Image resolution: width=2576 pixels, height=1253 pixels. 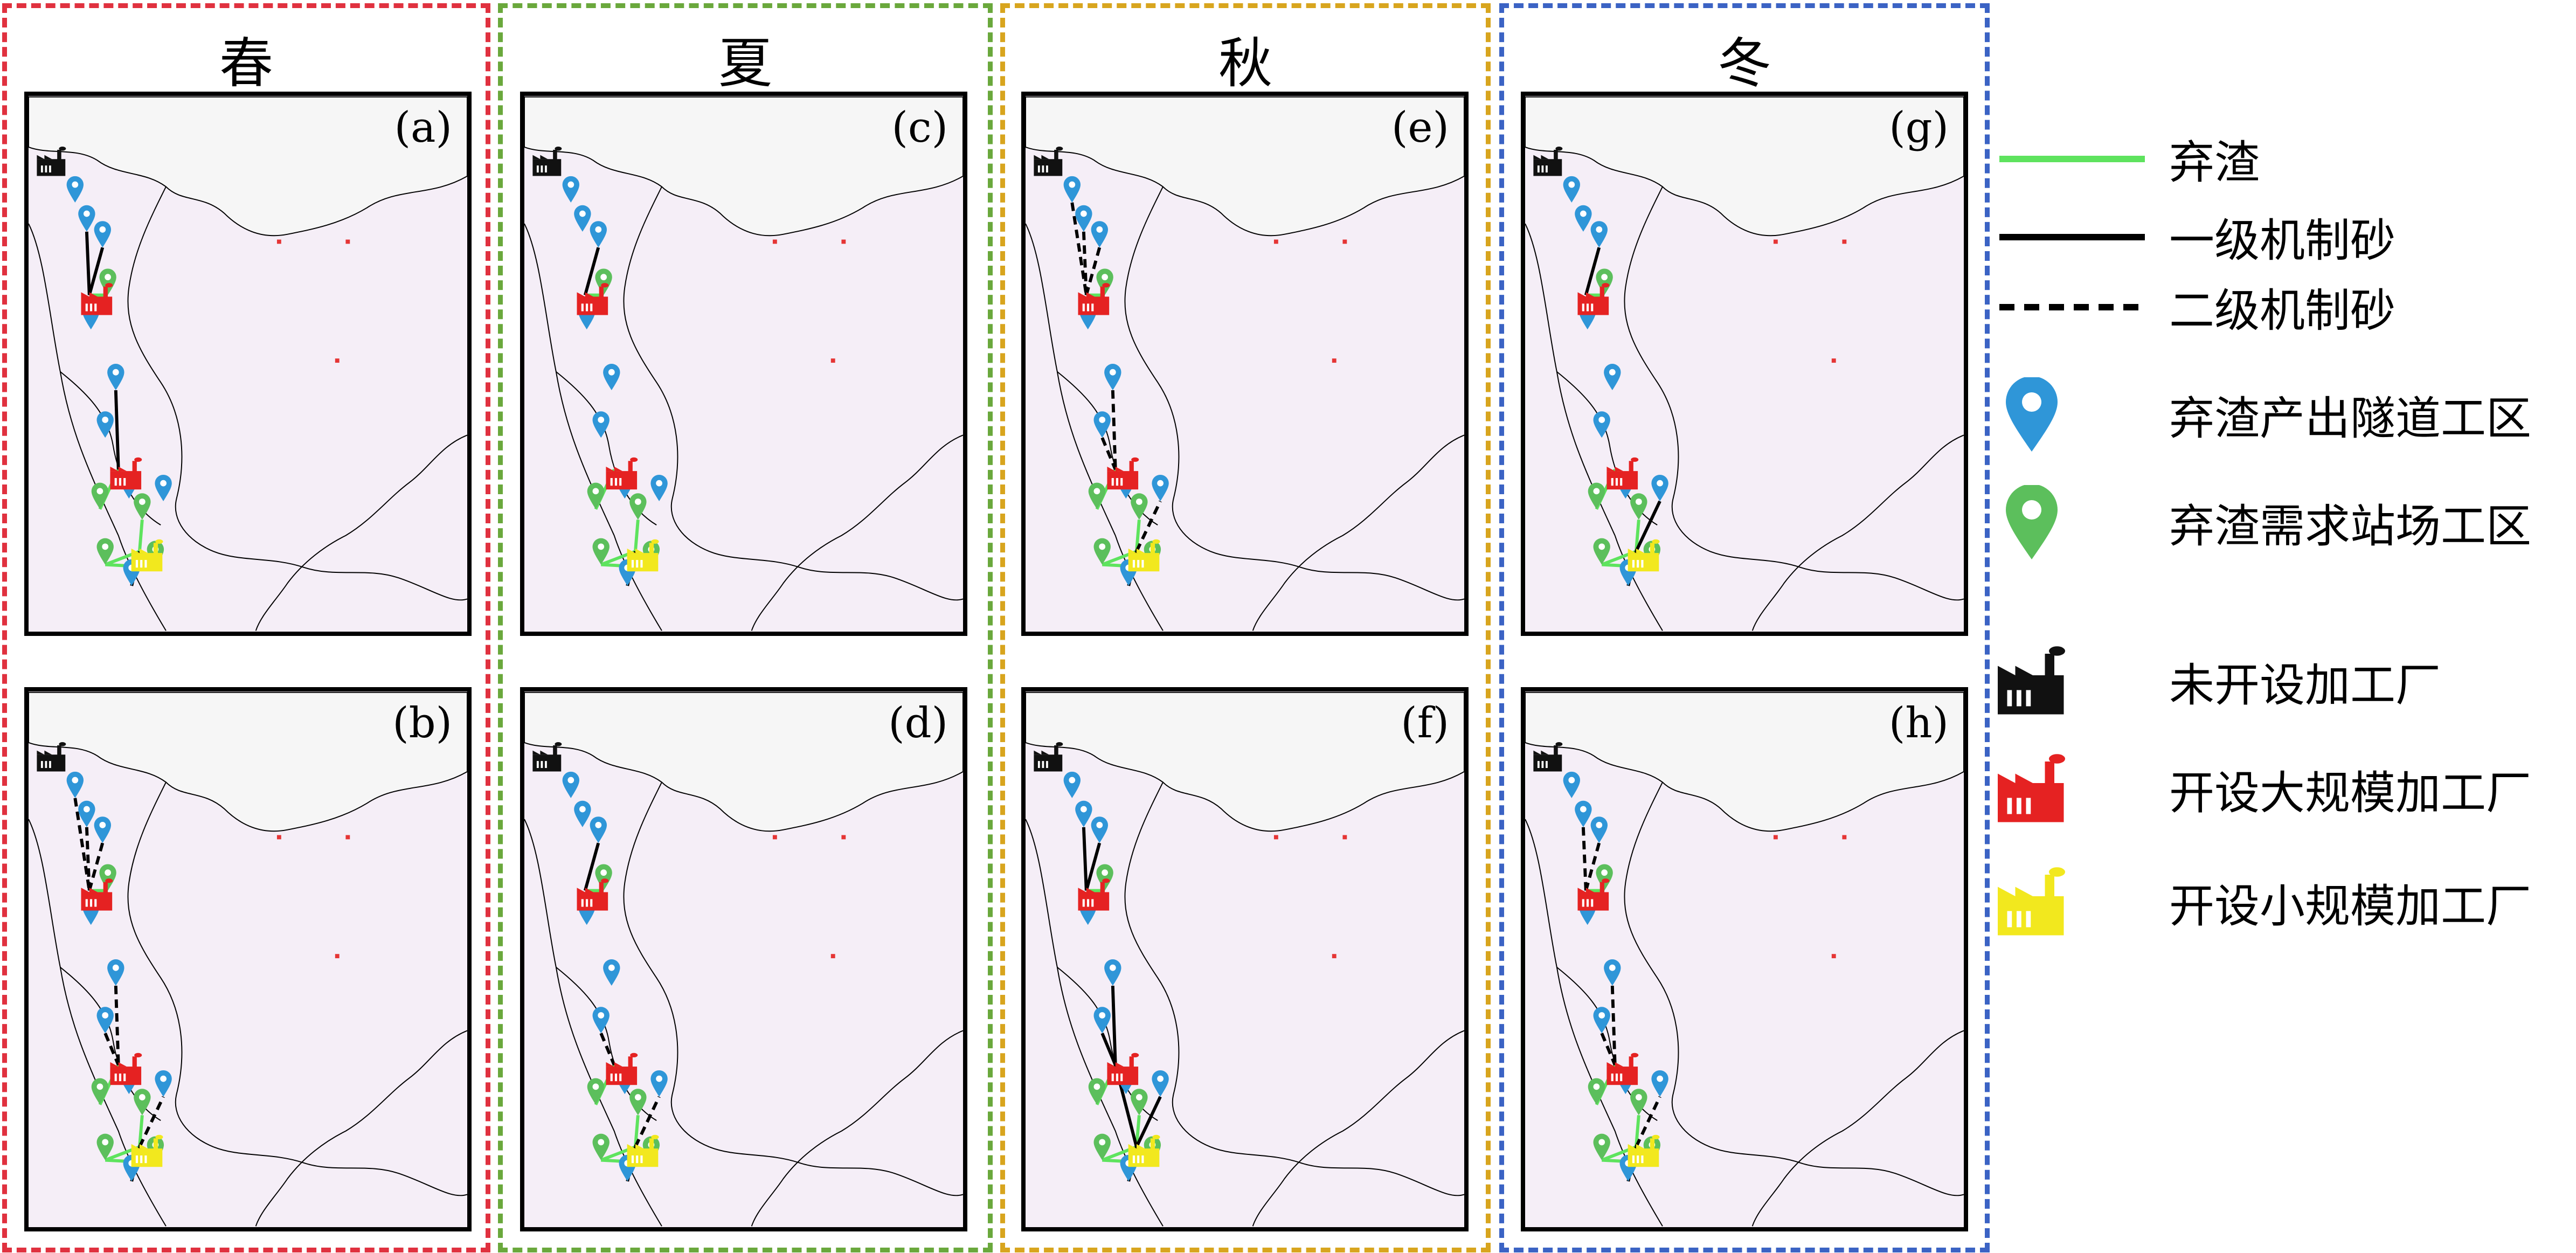 What do you see at coordinates (2350, 526) in the screenshot?
I see `legend-label: 弃渣需求站场工区` at bounding box center [2350, 526].